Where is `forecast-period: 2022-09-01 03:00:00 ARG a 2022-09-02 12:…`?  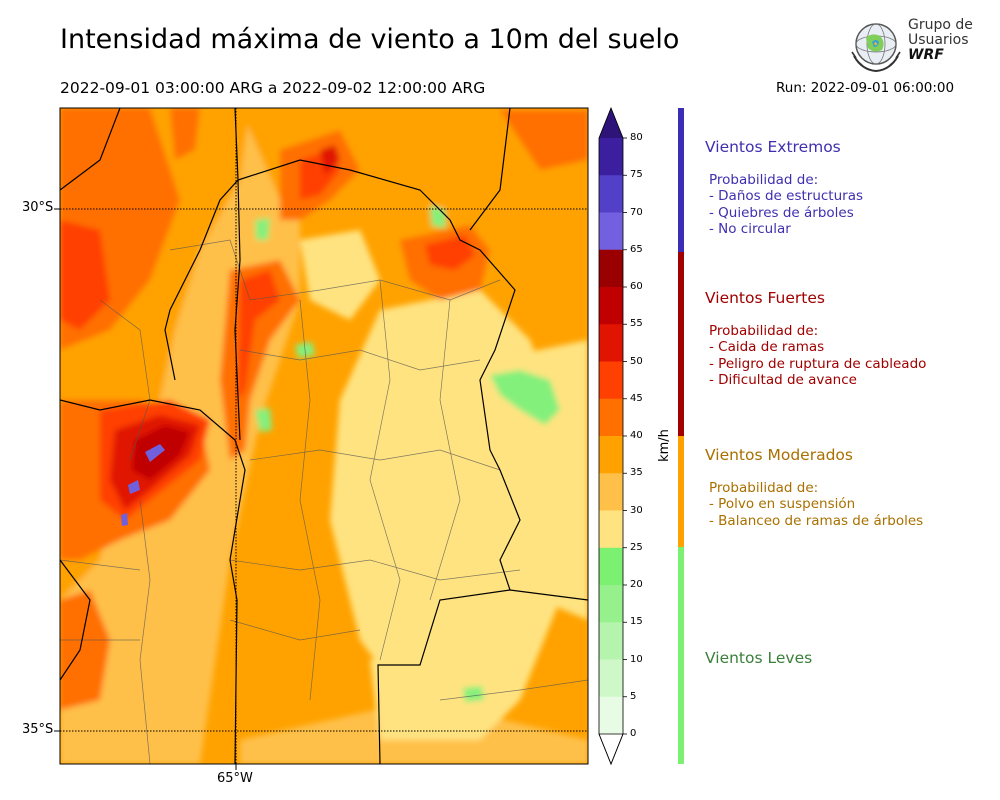 forecast-period: 2022-09-01 03:00:00 ARG a 2022-09-02 12:… is located at coordinates (273, 88).